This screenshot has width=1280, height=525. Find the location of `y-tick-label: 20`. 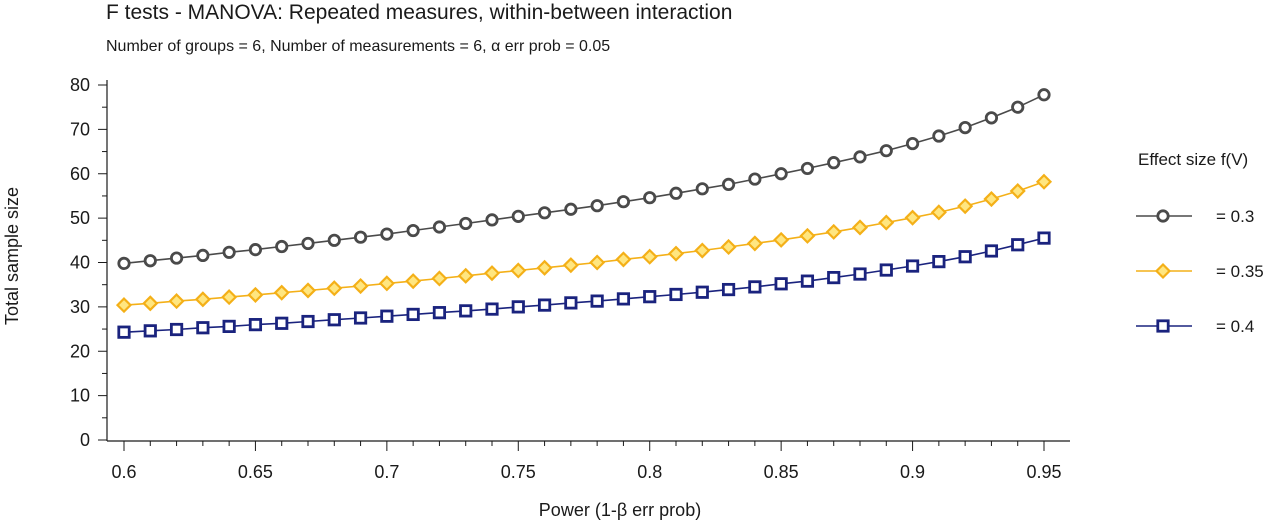

y-tick-label: 20 is located at coordinates (80, 351).